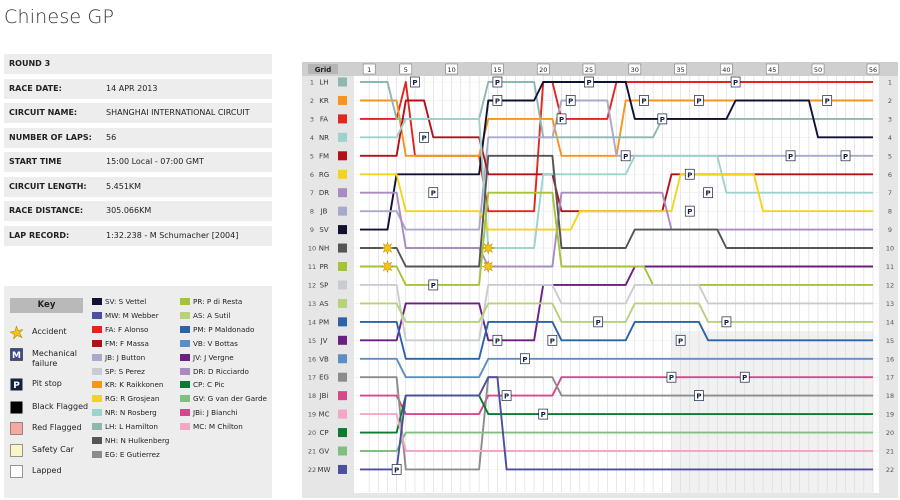  What do you see at coordinates (172, 235) in the screenshot?
I see `info-value: 1:32.238 - M Schumacher [2004]` at bounding box center [172, 235].